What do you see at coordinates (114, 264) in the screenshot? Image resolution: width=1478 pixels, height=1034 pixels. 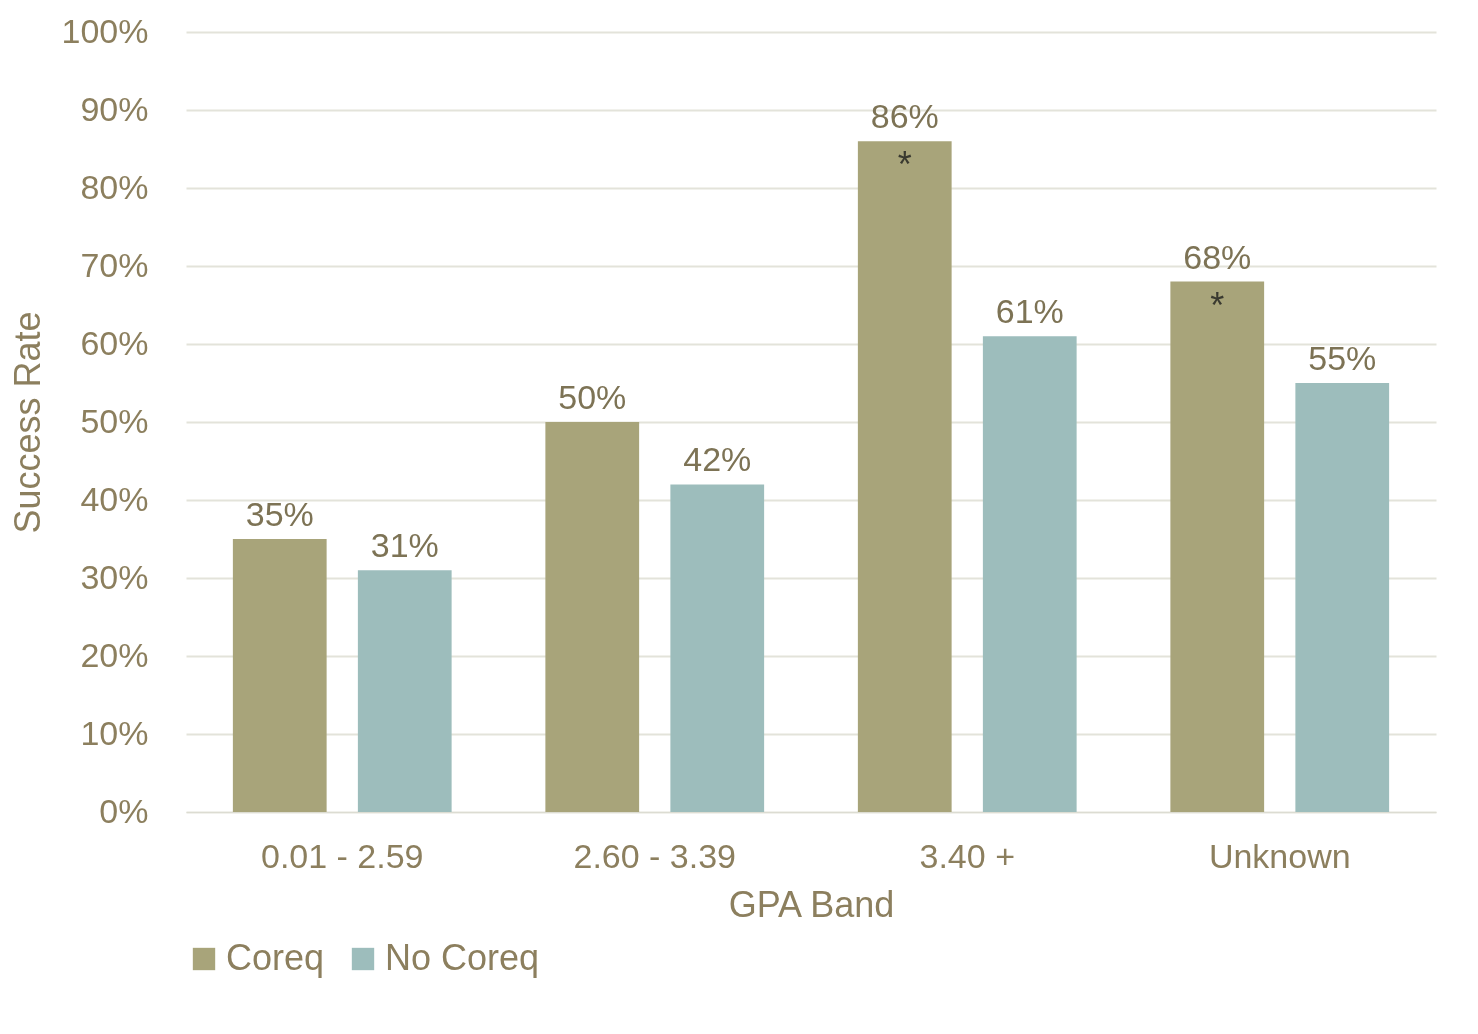 I see `y-tick-label: 70%` at bounding box center [114, 264].